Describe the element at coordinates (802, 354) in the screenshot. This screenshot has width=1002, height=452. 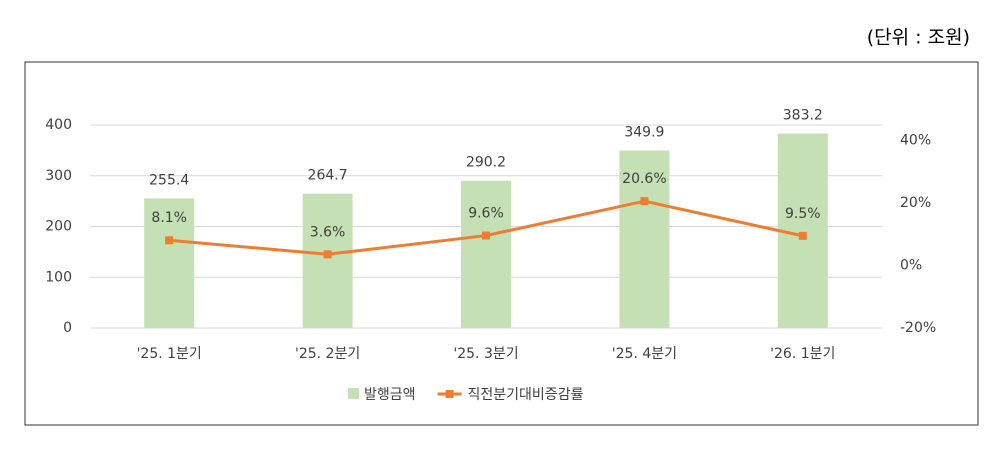
I see `x-tick-label: '26. 1분기` at that location.